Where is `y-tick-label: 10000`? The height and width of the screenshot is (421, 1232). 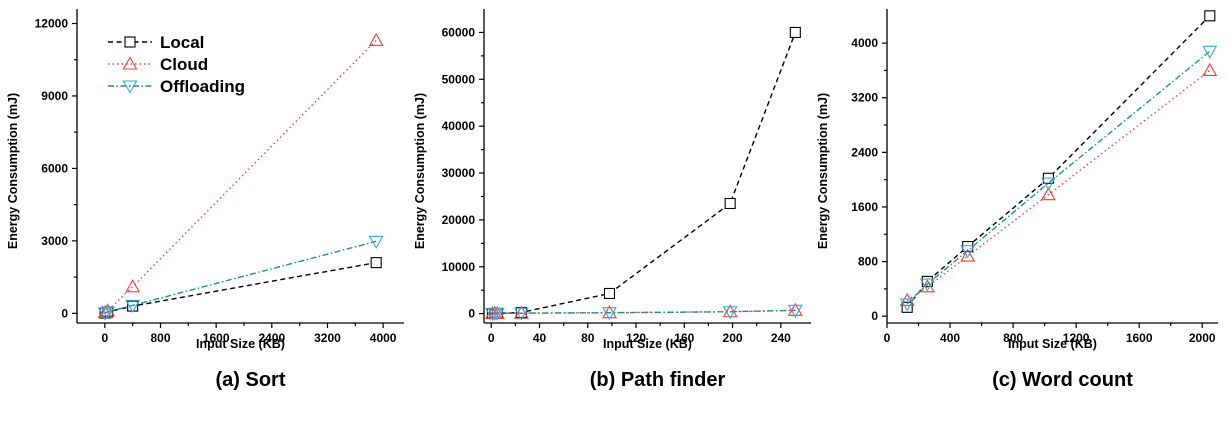
y-tick-label: 10000 is located at coordinates (459, 267).